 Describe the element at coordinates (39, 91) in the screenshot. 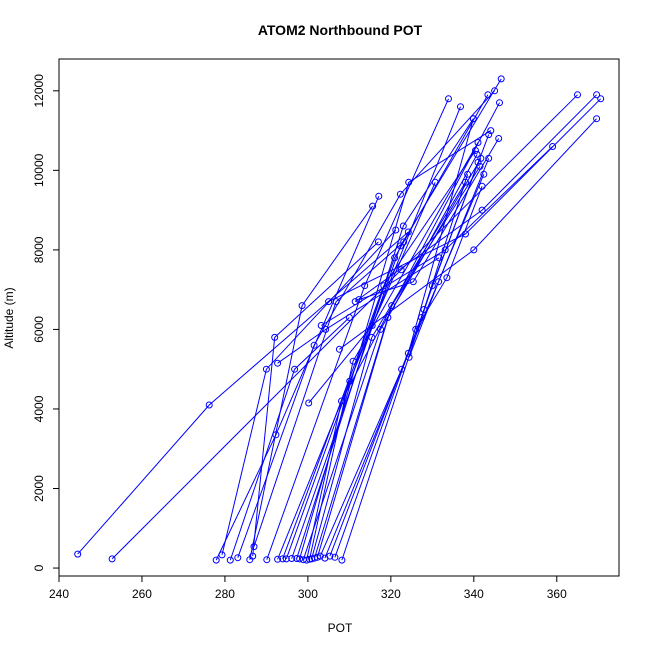

I see `y-tick-label: 12000` at that location.